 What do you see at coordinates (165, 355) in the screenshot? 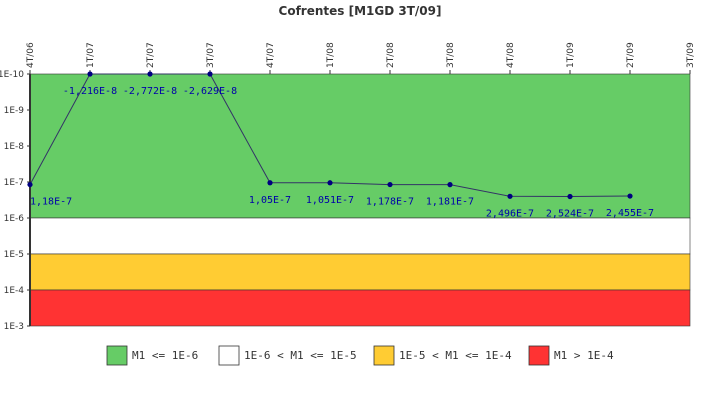
I see `legend-label-0: M1 <= 1E-6` at bounding box center [165, 355].